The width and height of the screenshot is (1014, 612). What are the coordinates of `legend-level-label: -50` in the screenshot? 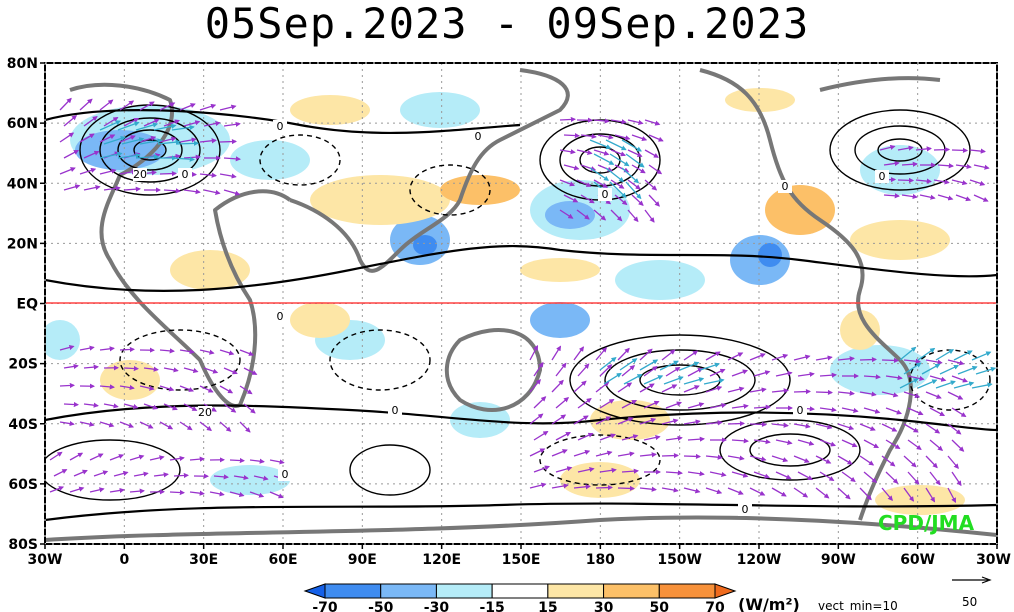 It's located at (381, 606).